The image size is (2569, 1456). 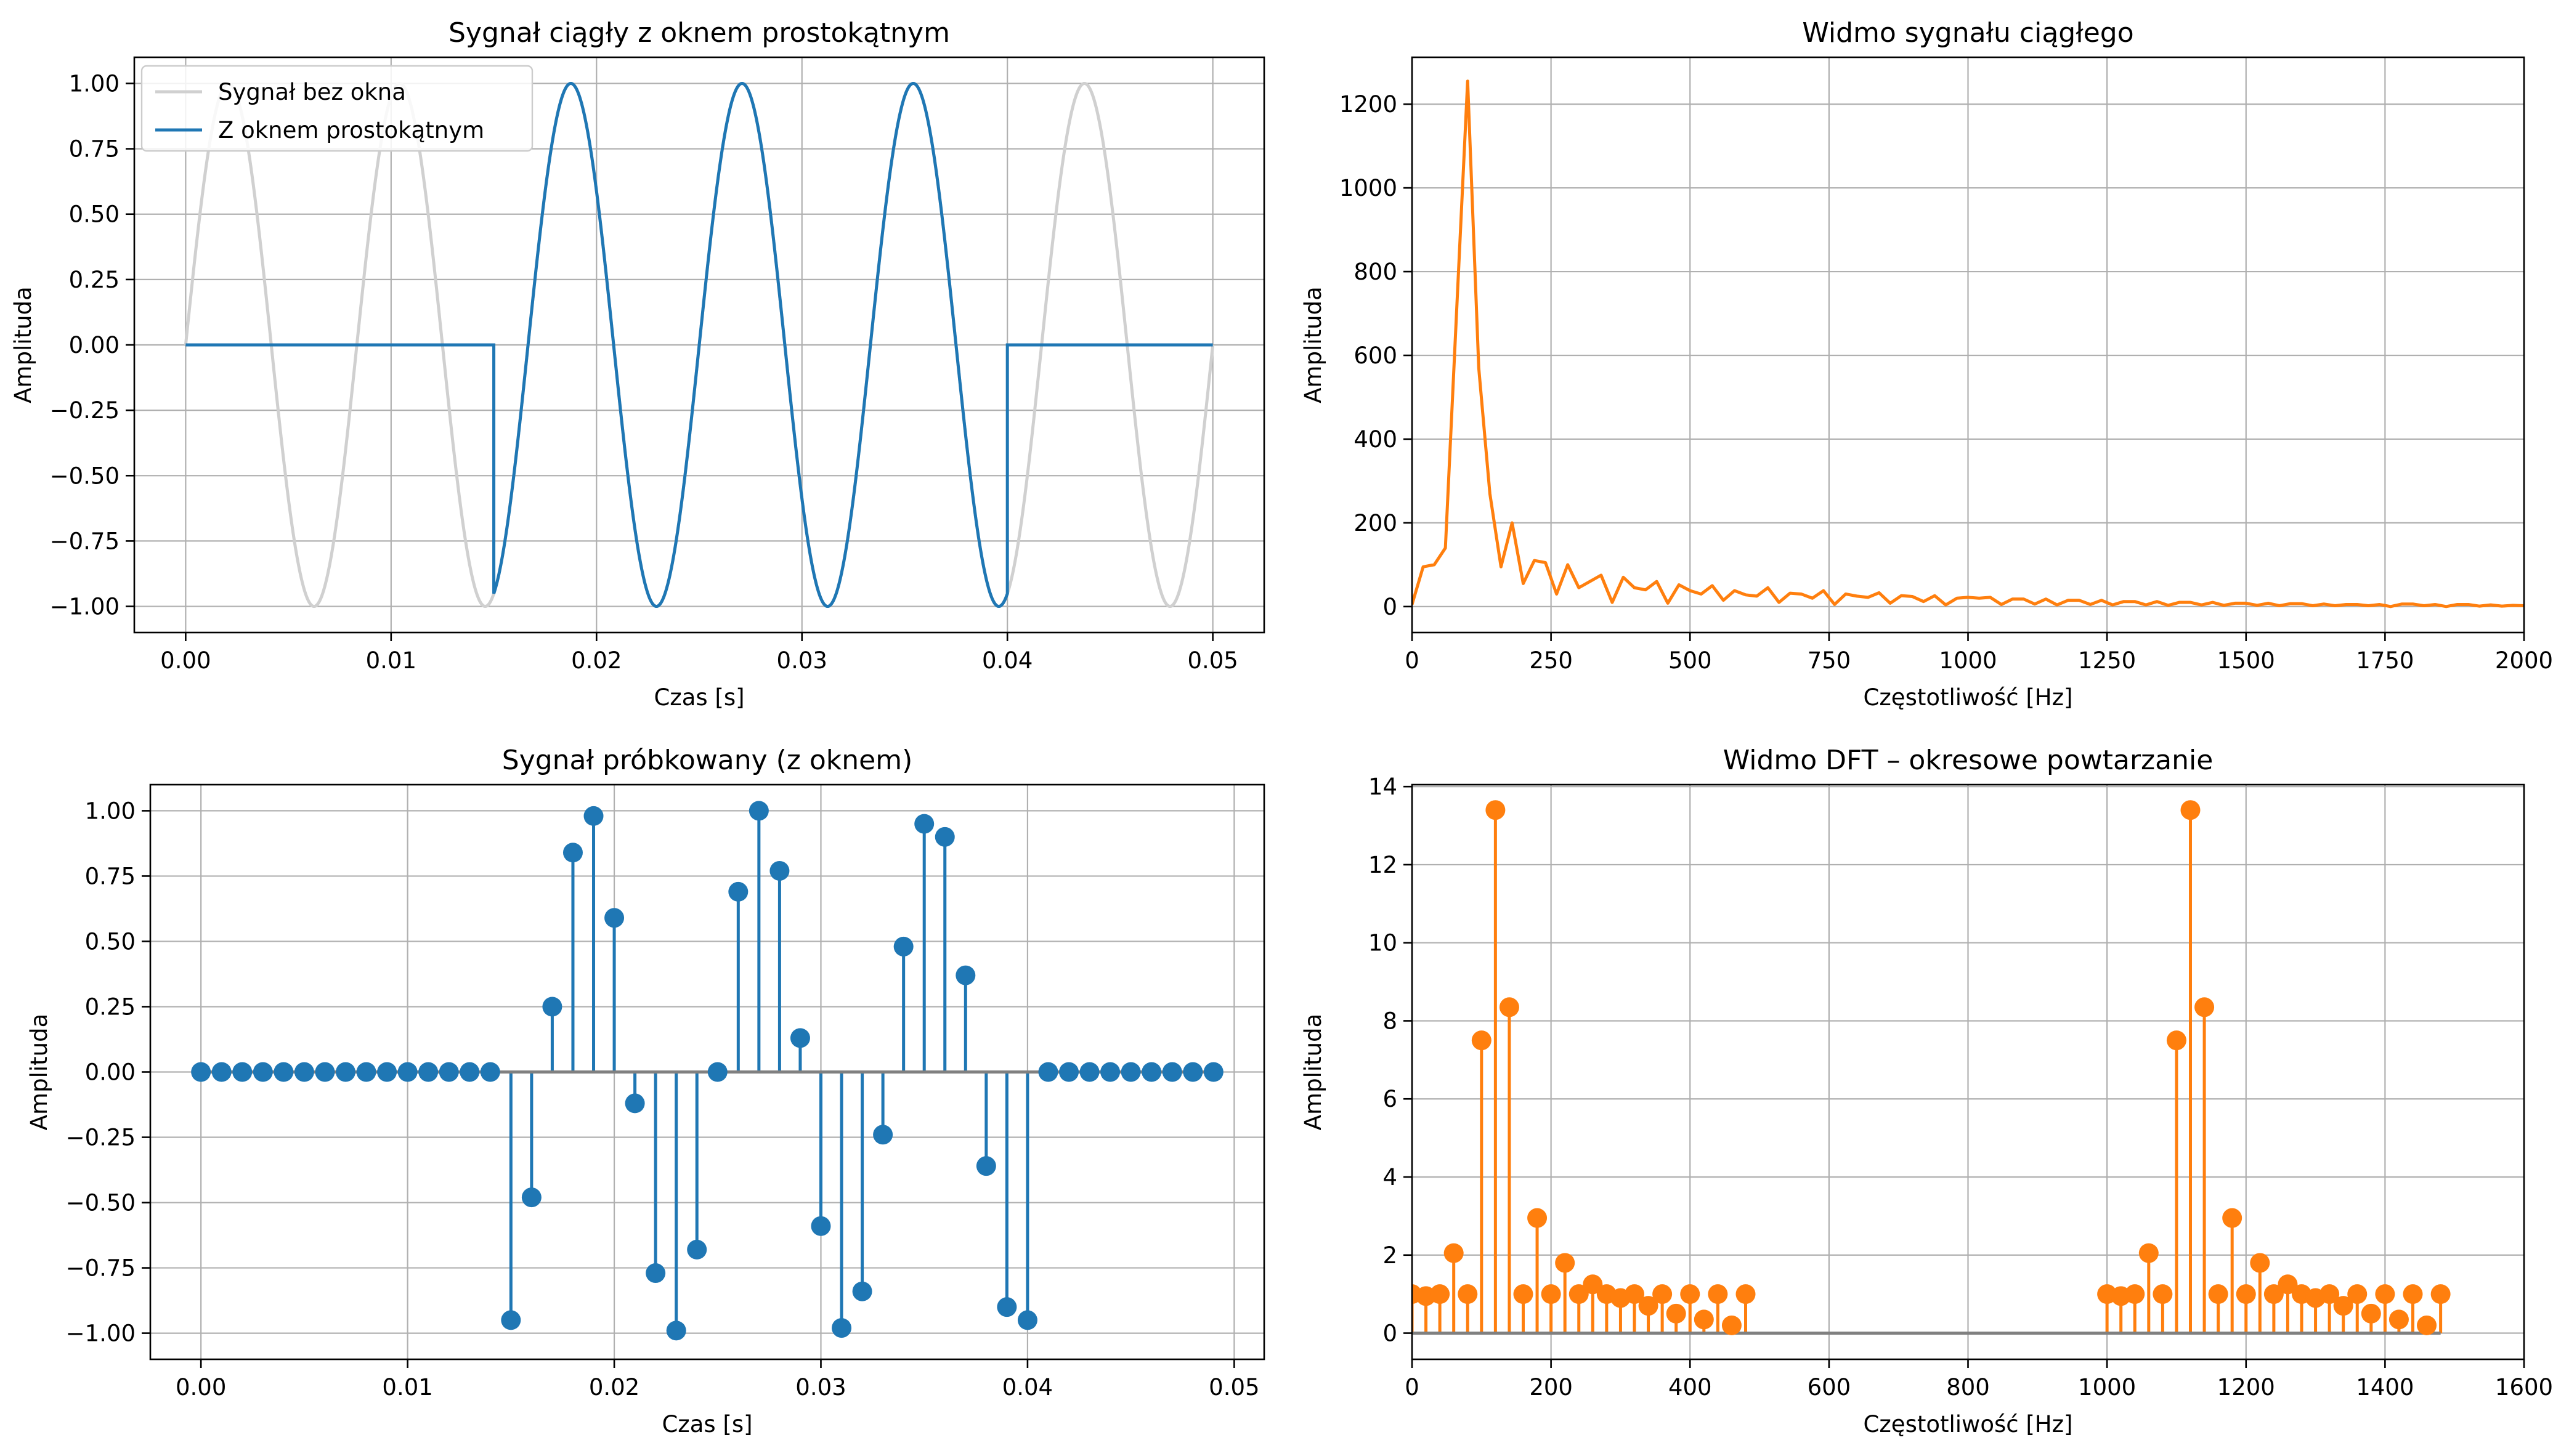 I want to click on y-tick-label: 800, so click(x=1375, y=272).